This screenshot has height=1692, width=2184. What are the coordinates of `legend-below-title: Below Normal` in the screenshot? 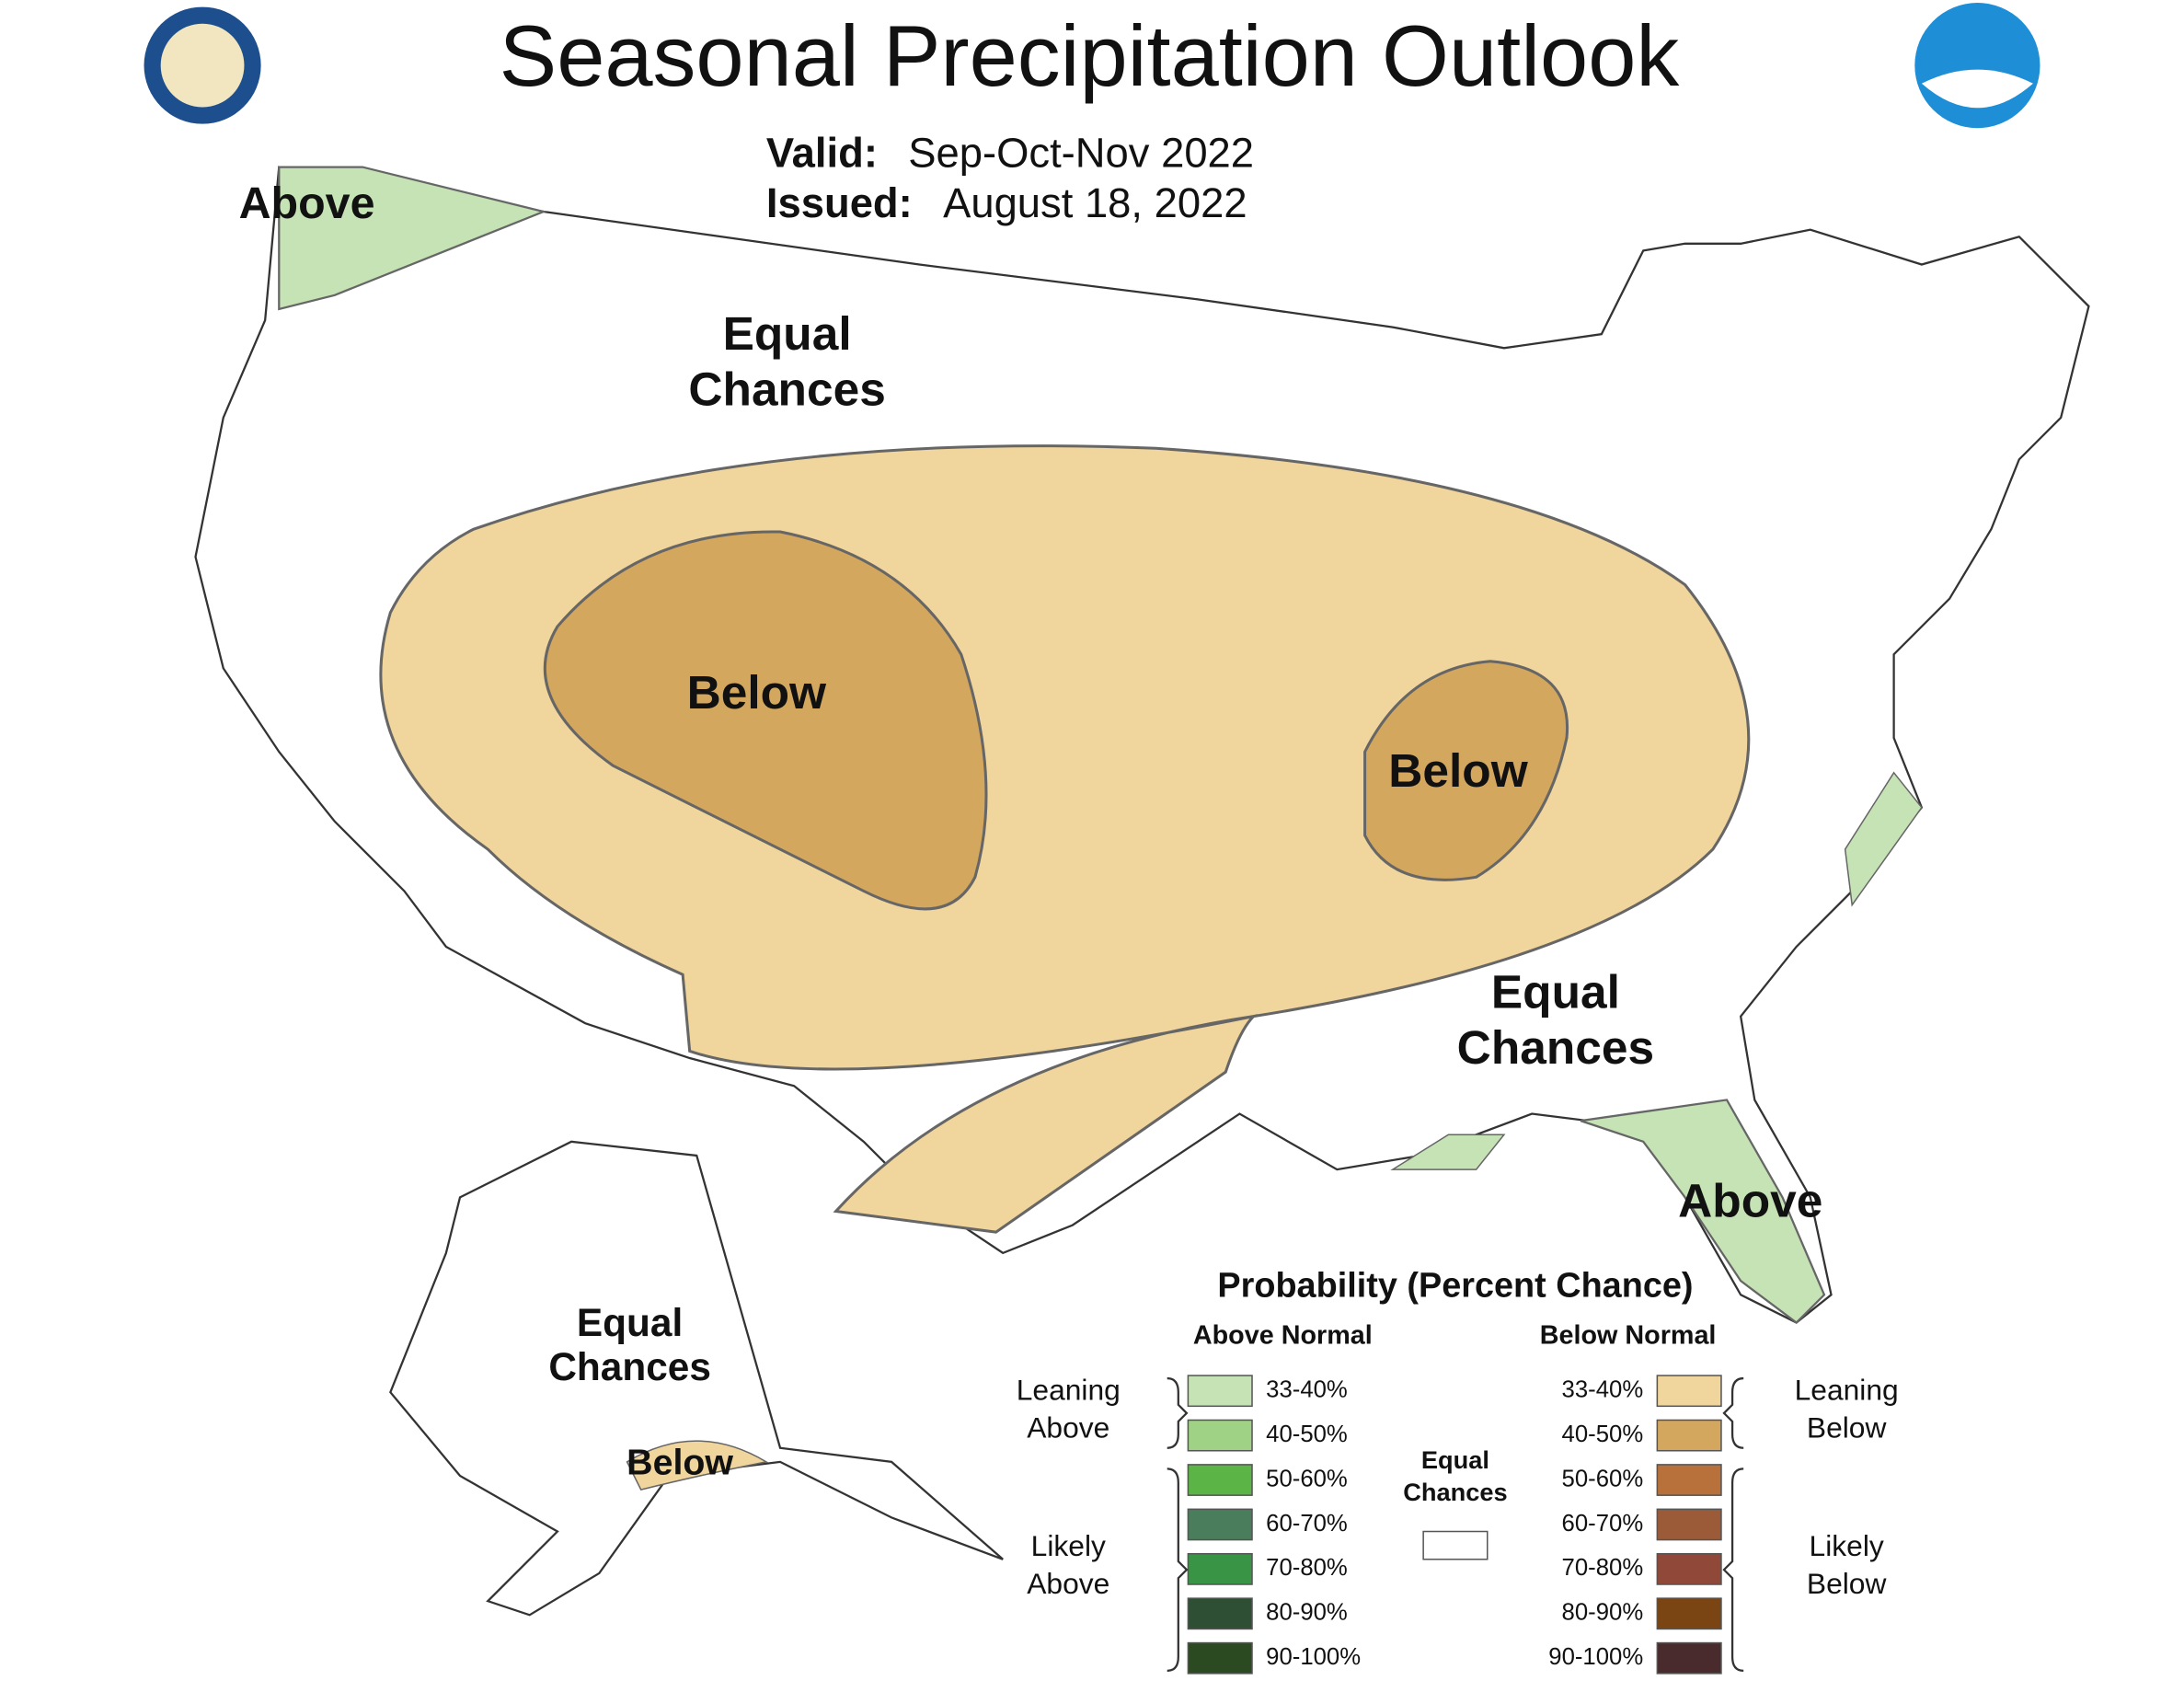 It's located at (1628, 1335).